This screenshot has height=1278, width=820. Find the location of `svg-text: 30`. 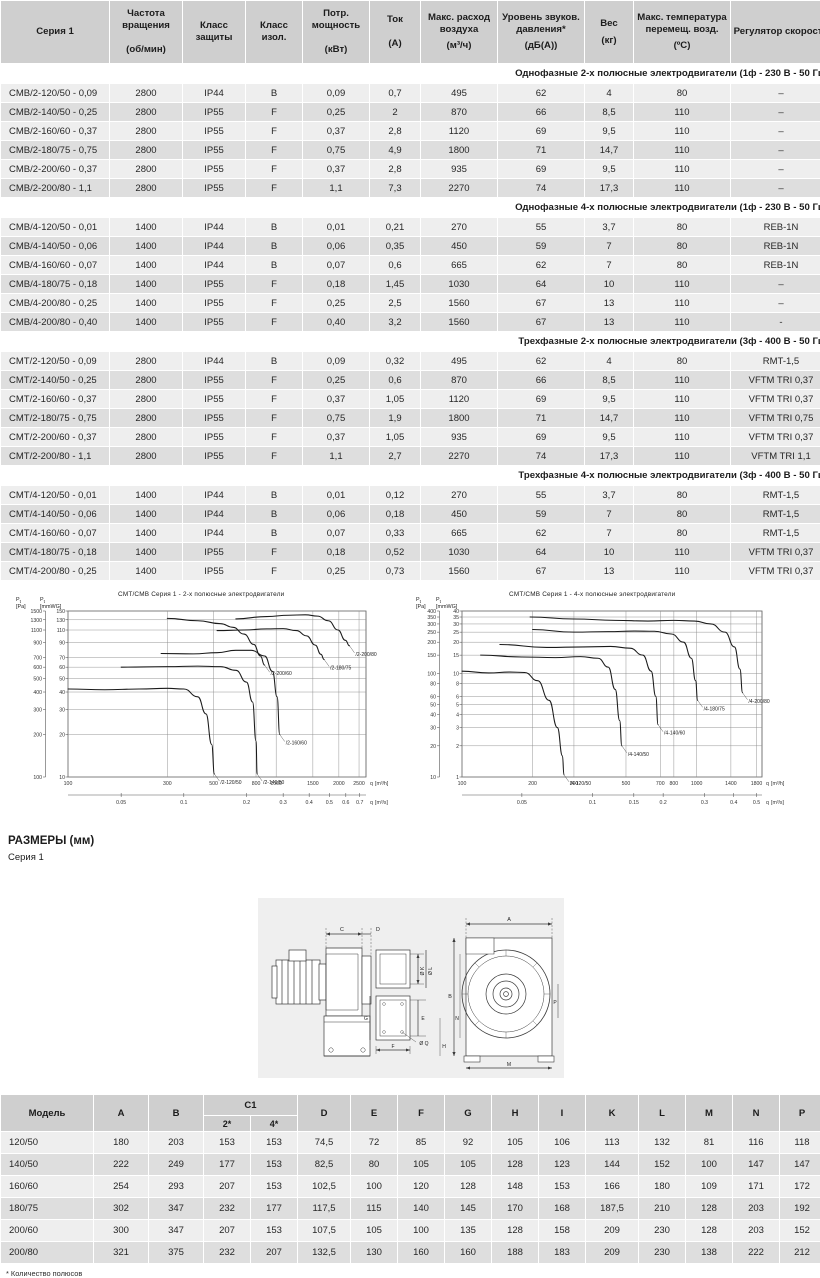

svg-text: 30 is located at coordinates (433, 729).